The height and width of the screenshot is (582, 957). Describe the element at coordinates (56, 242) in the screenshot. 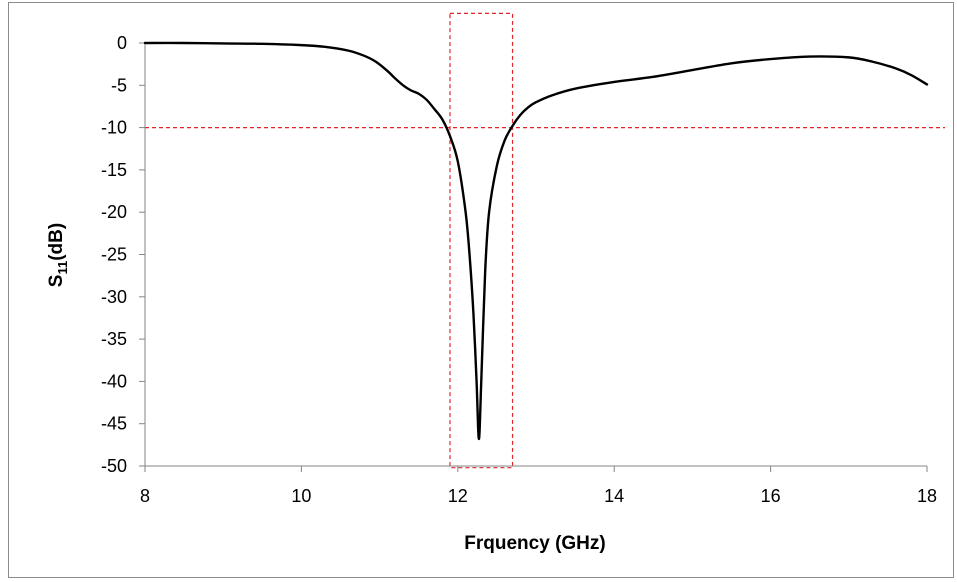

I see `y-axis-title-suffix: (dB)` at that location.